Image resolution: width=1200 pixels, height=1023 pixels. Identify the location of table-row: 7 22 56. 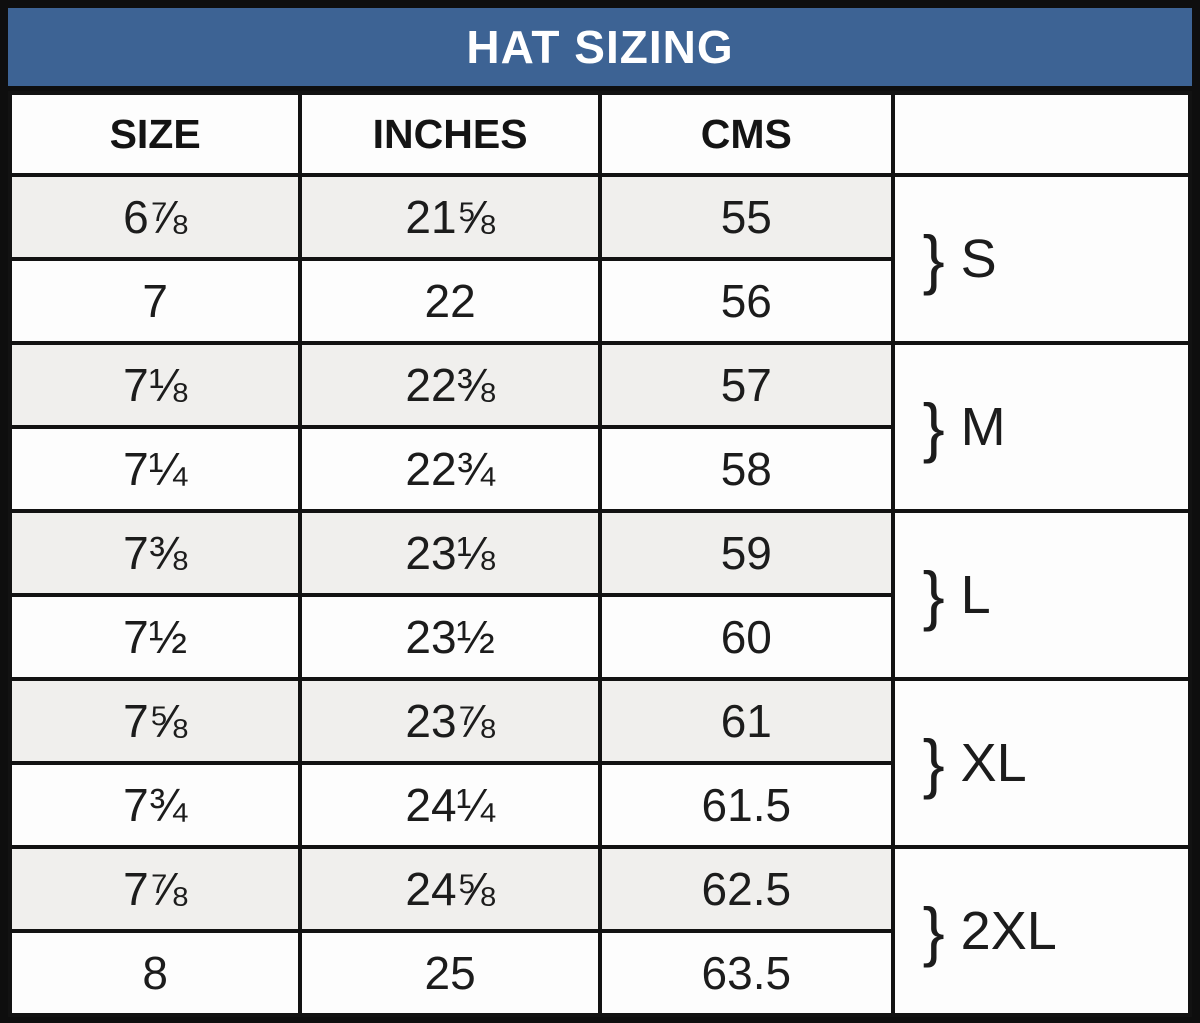
(598, 301).